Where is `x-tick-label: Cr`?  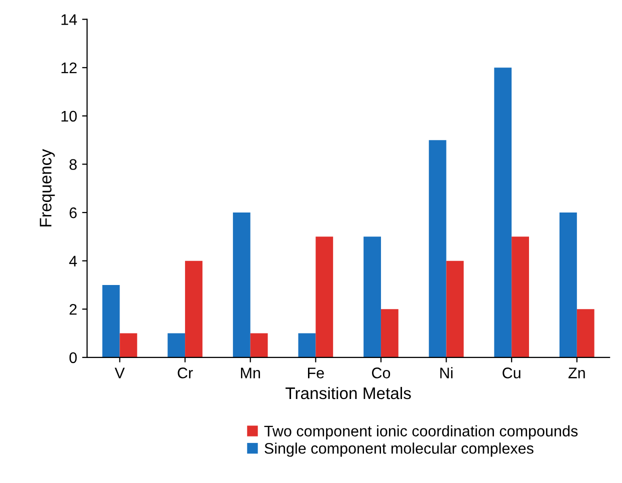 x-tick-label: Cr is located at coordinates (185, 373).